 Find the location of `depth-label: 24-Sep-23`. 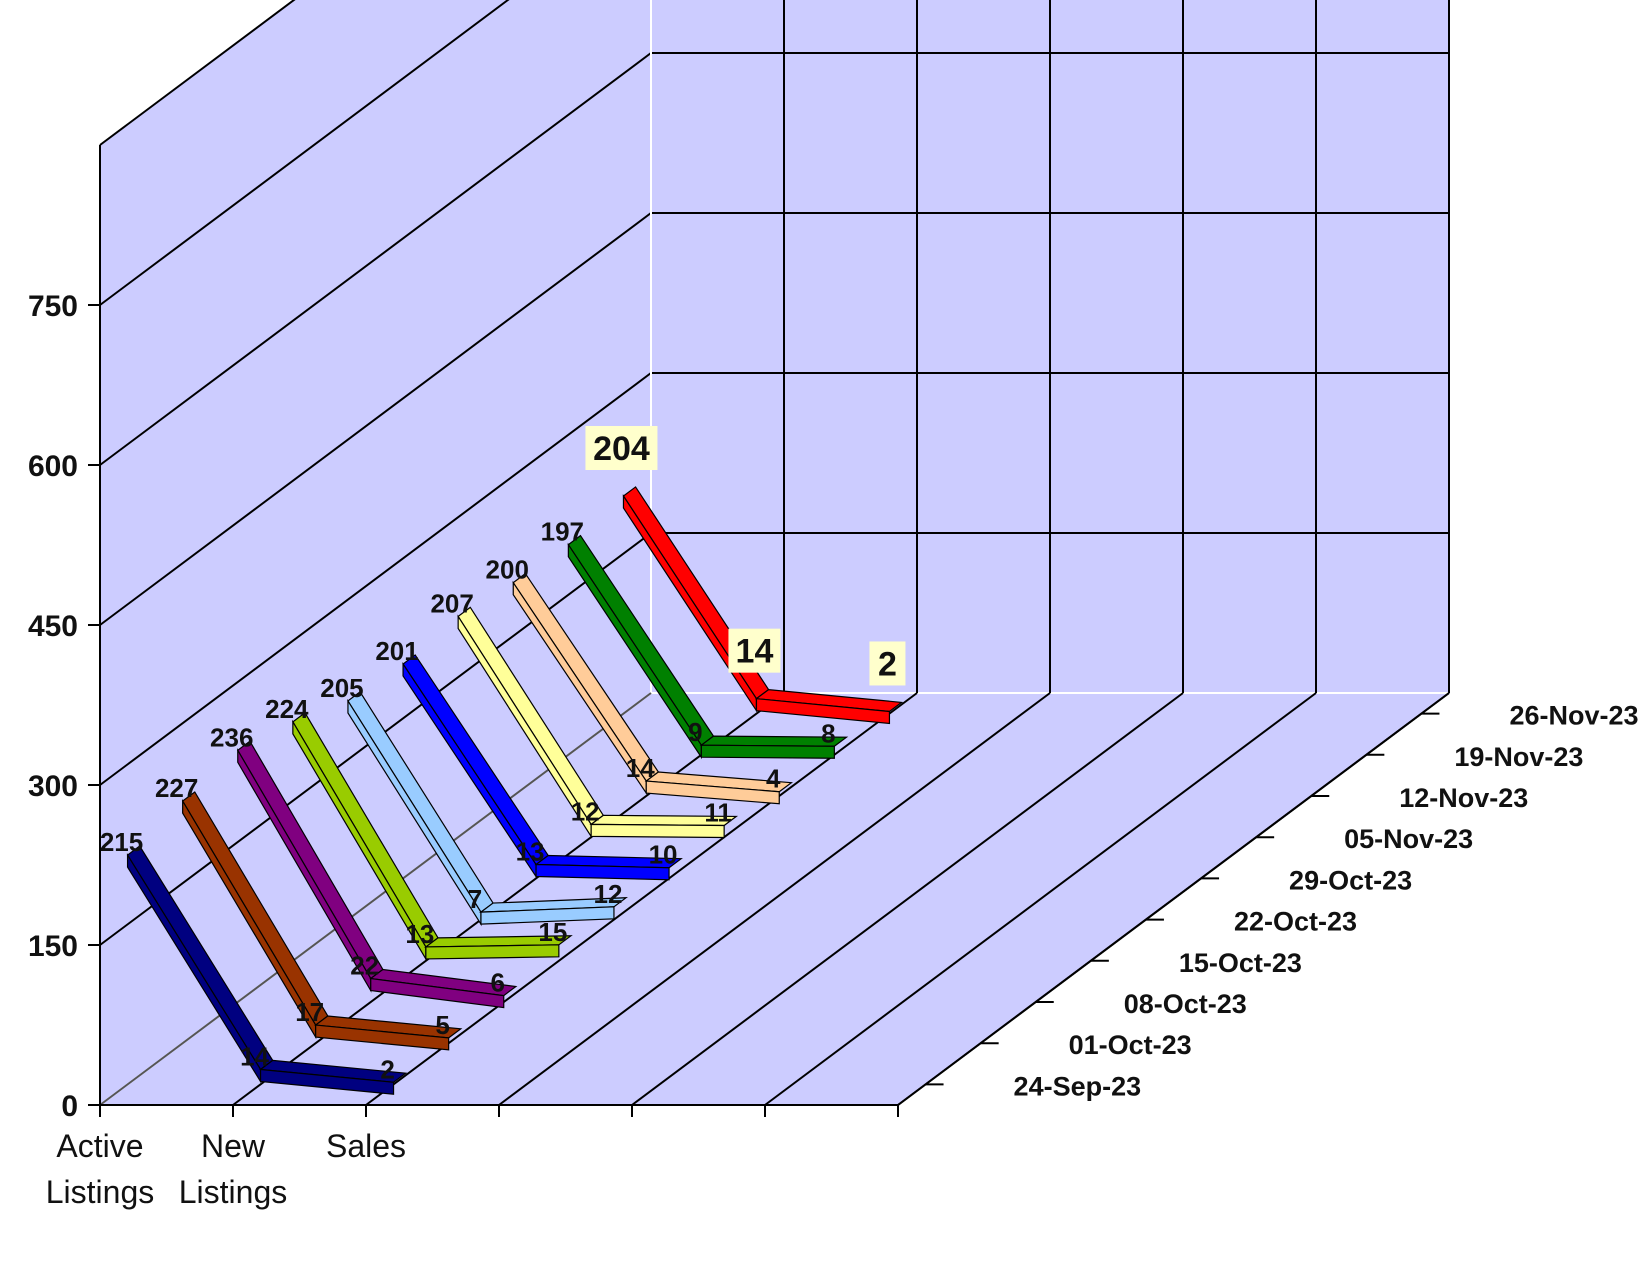

depth-label: 24-Sep-23 is located at coordinates (1078, 1086).